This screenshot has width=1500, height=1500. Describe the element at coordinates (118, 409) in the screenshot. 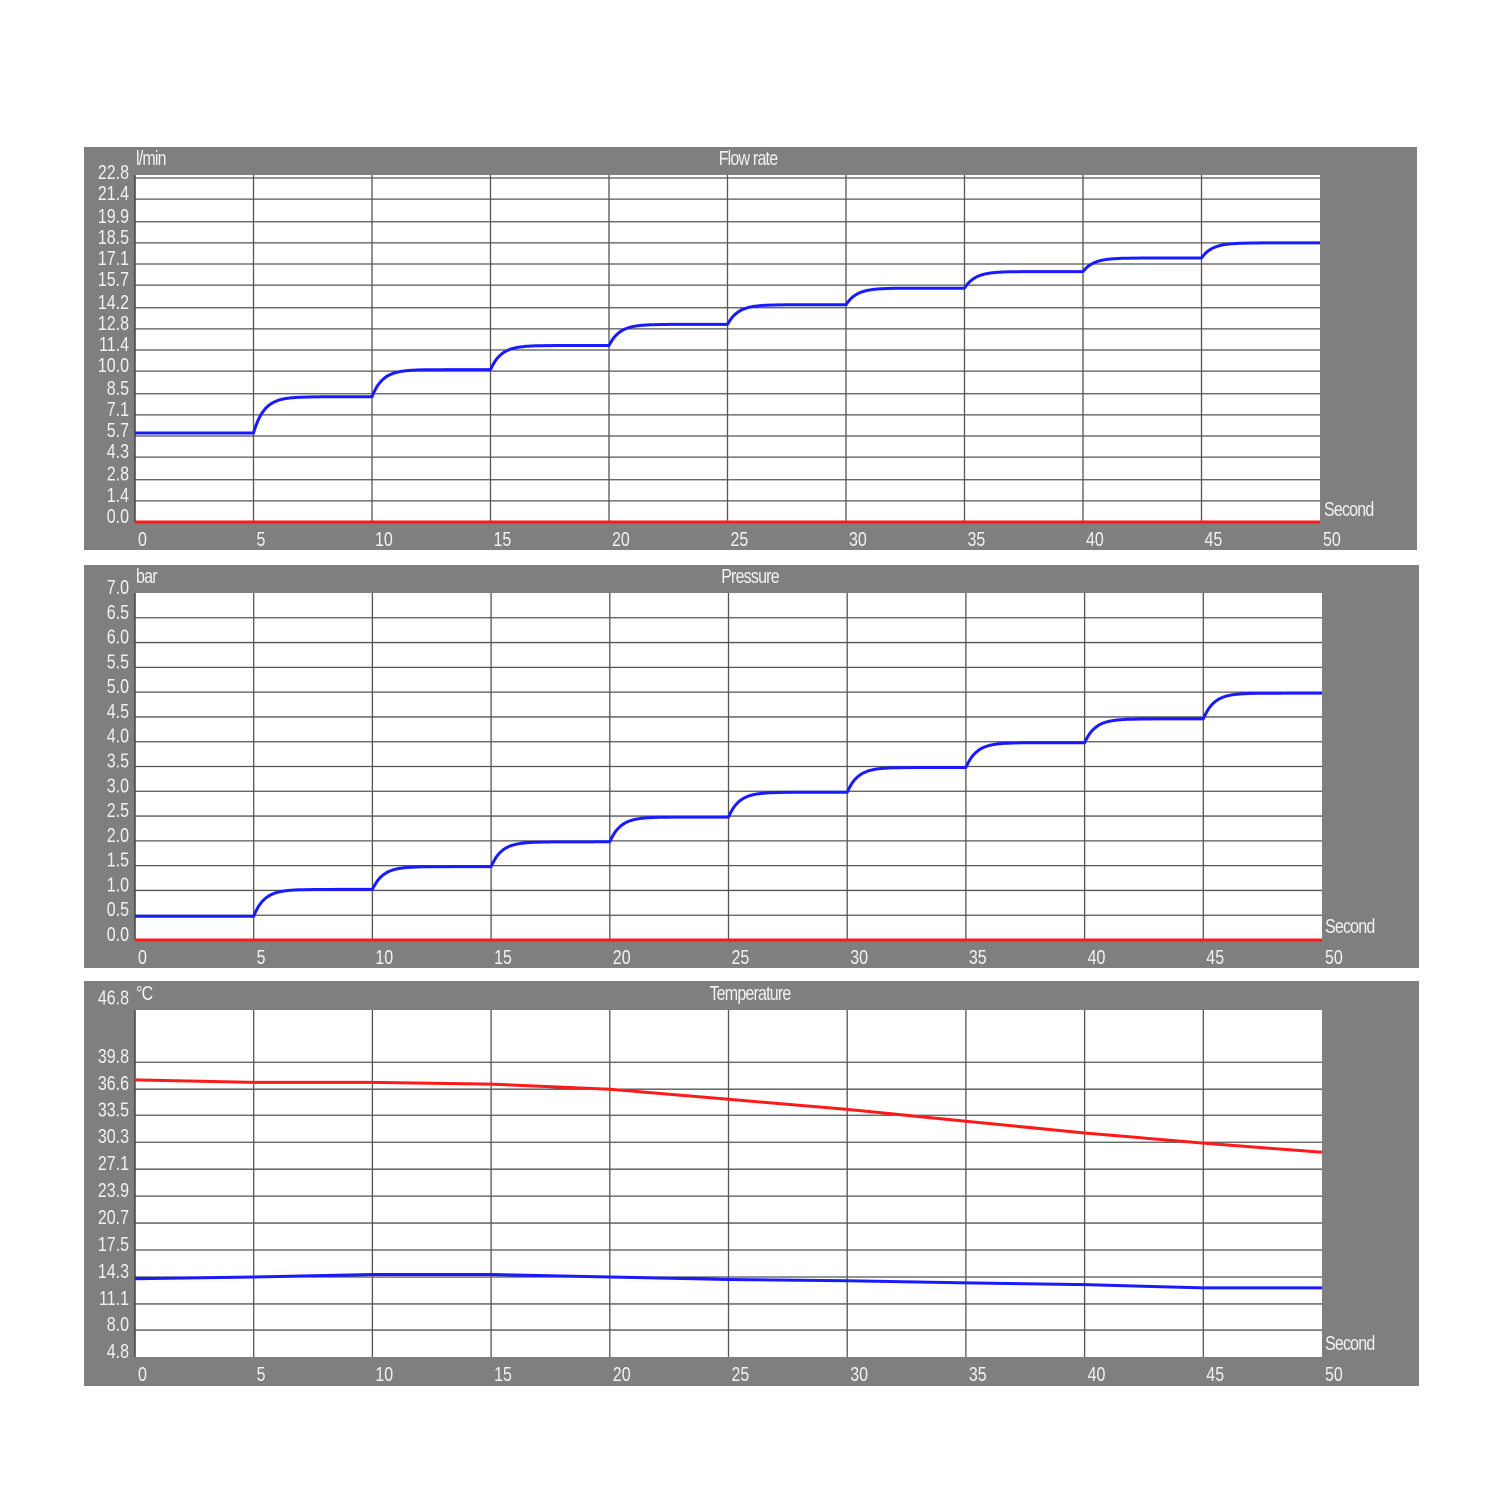

I see `flow-y-tick-label: 7.1` at that location.